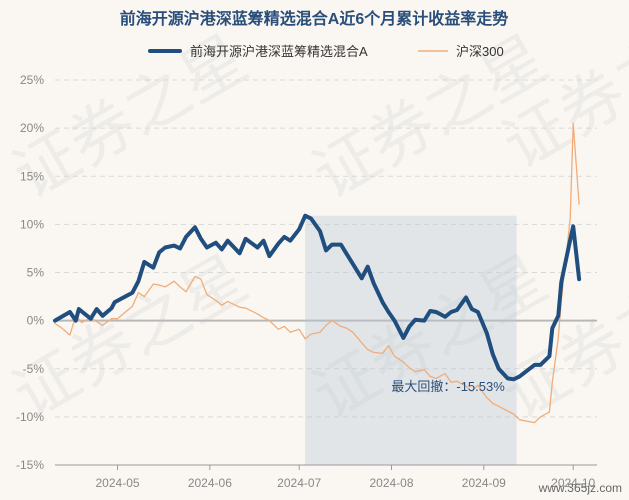 This screenshot has height=500, width=629. Describe the element at coordinates (118, 483) in the screenshot. I see `x-tick-label: 2024-05` at that location.